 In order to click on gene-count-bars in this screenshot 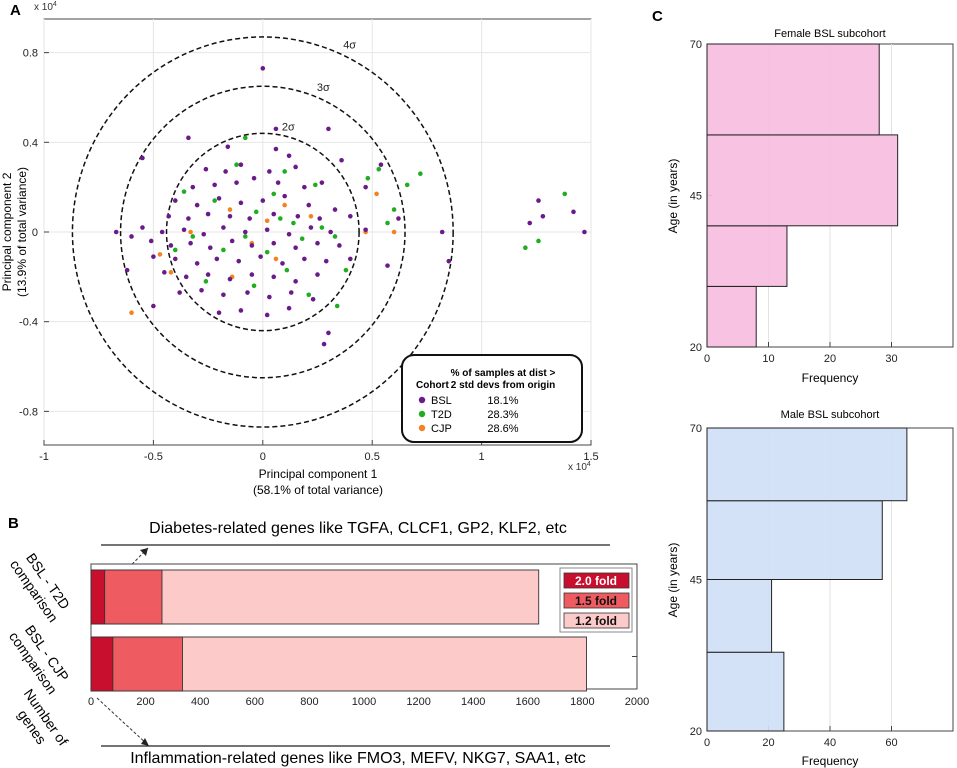, I will do `click(338, 630)`.